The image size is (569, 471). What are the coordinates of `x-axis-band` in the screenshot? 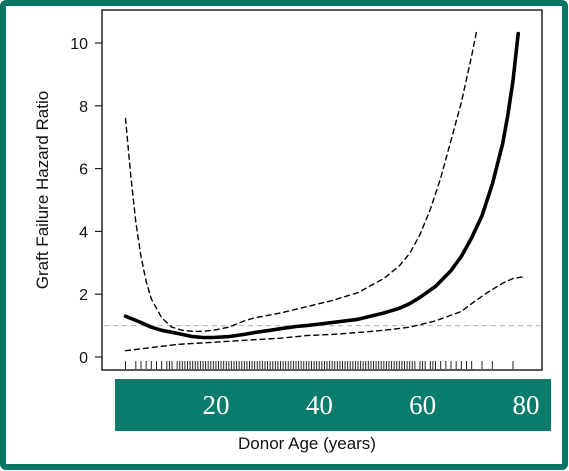 It's located at (333, 405).